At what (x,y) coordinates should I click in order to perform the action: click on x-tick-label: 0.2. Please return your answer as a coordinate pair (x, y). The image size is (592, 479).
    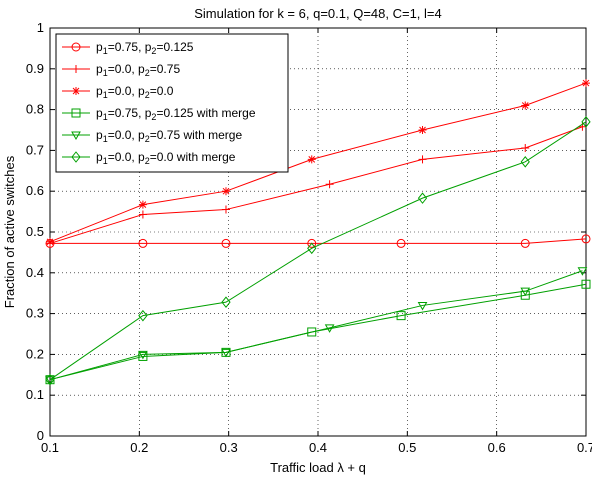
    Looking at the image, I should click on (139, 447).